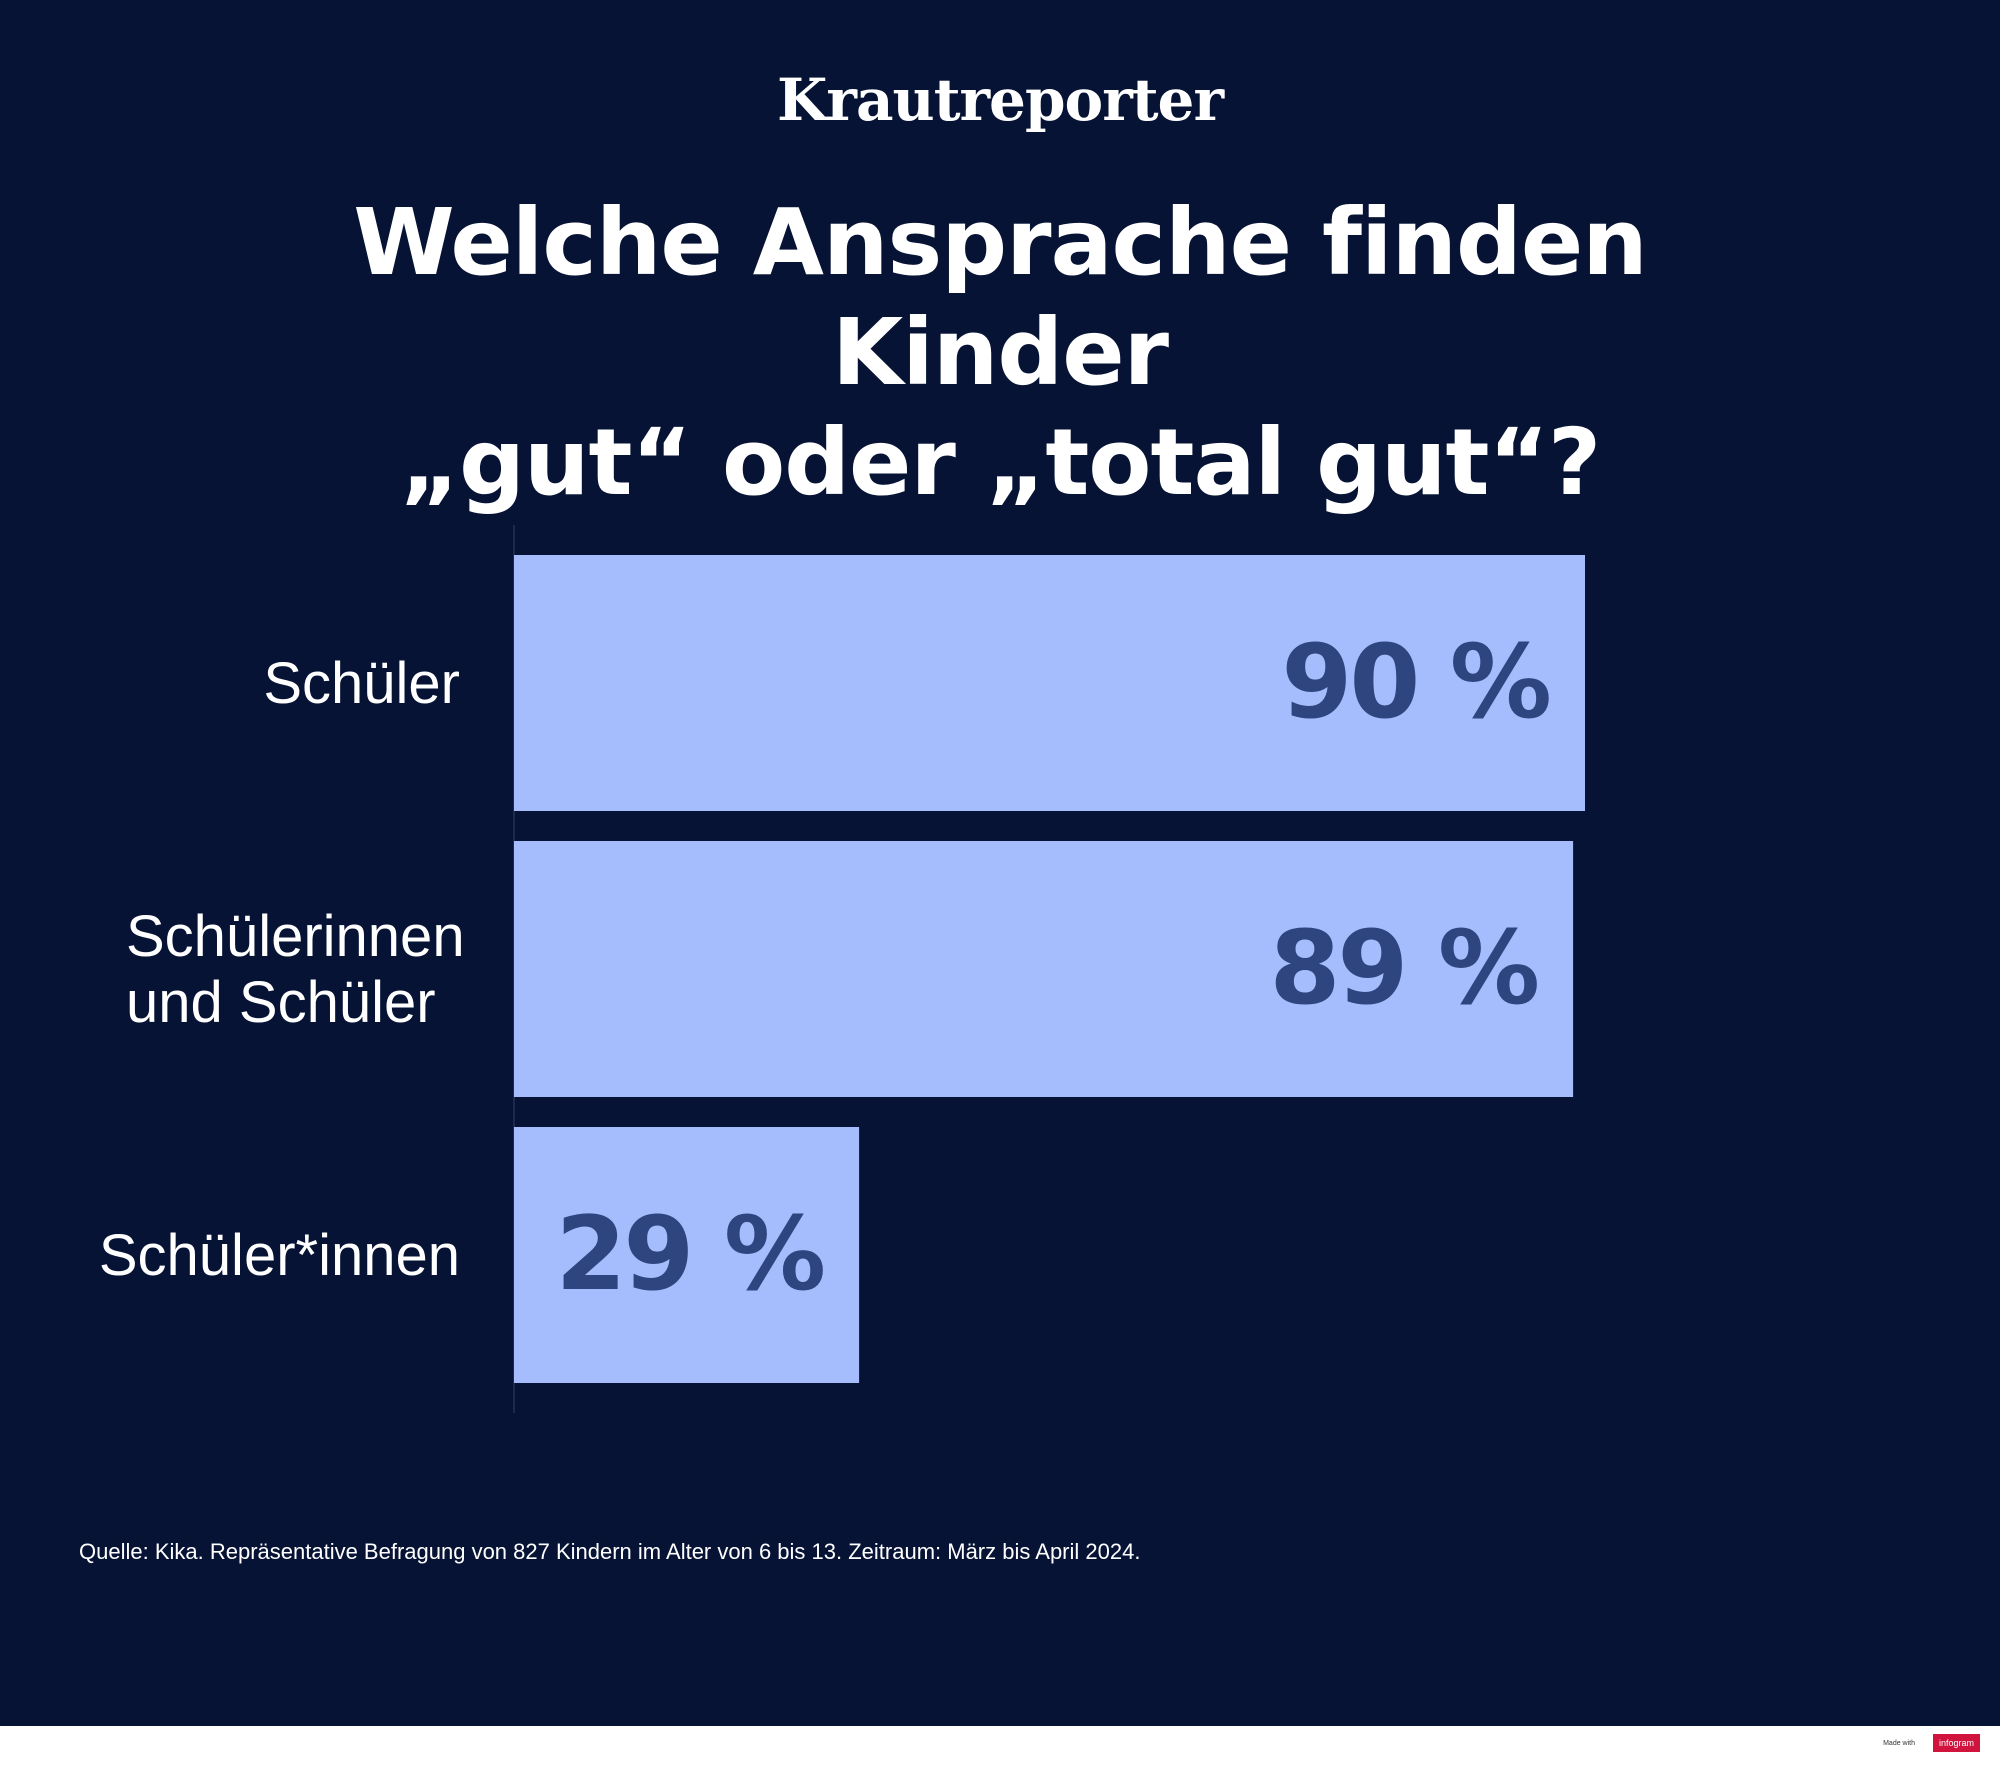  Describe the element at coordinates (1415, 682) in the screenshot. I see `value-label-1: 90 %` at that location.